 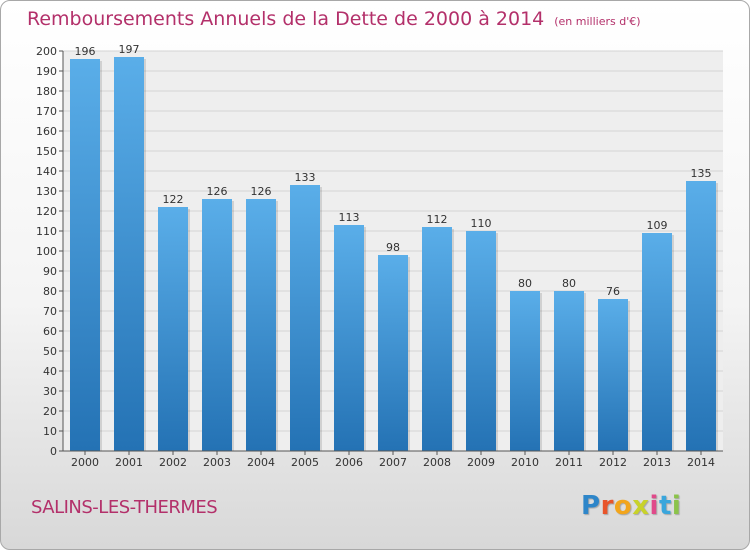 I want to click on data-label: 76, so click(x=613, y=291).